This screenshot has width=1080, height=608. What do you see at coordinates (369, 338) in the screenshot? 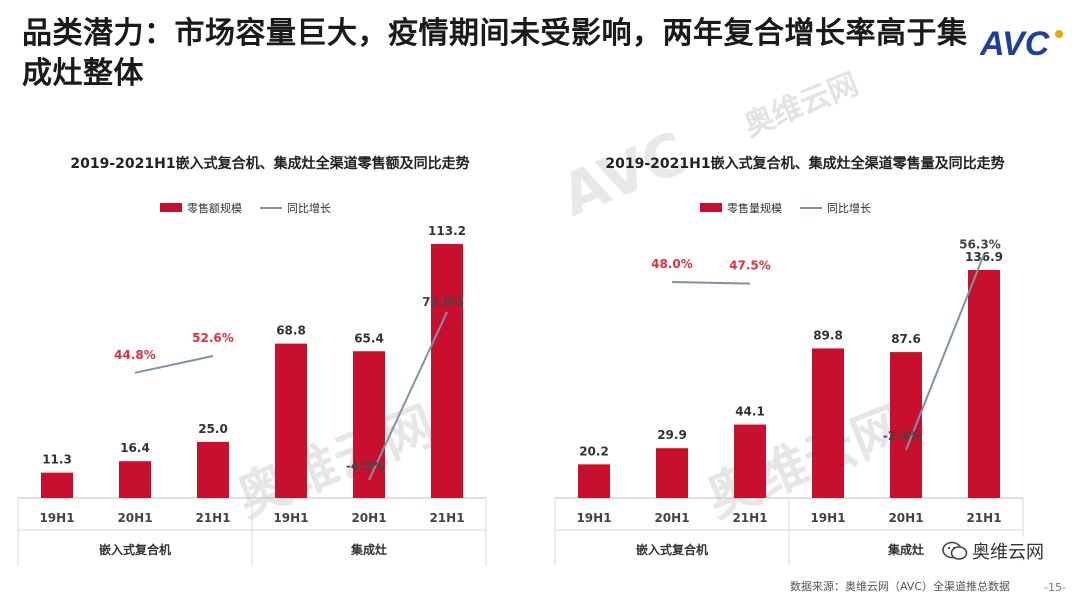
I see `bar-value-label: 65.4` at bounding box center [369, 338].